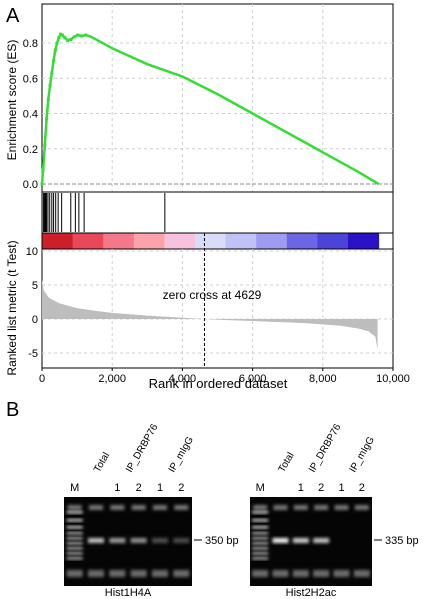 Image resolution: width=430 pixels, height=599 pixels. What do you see at coordinates (323, 379) in the screenshot?
I see `x-tick-label: 8,000` at bounding box center [323, 379].